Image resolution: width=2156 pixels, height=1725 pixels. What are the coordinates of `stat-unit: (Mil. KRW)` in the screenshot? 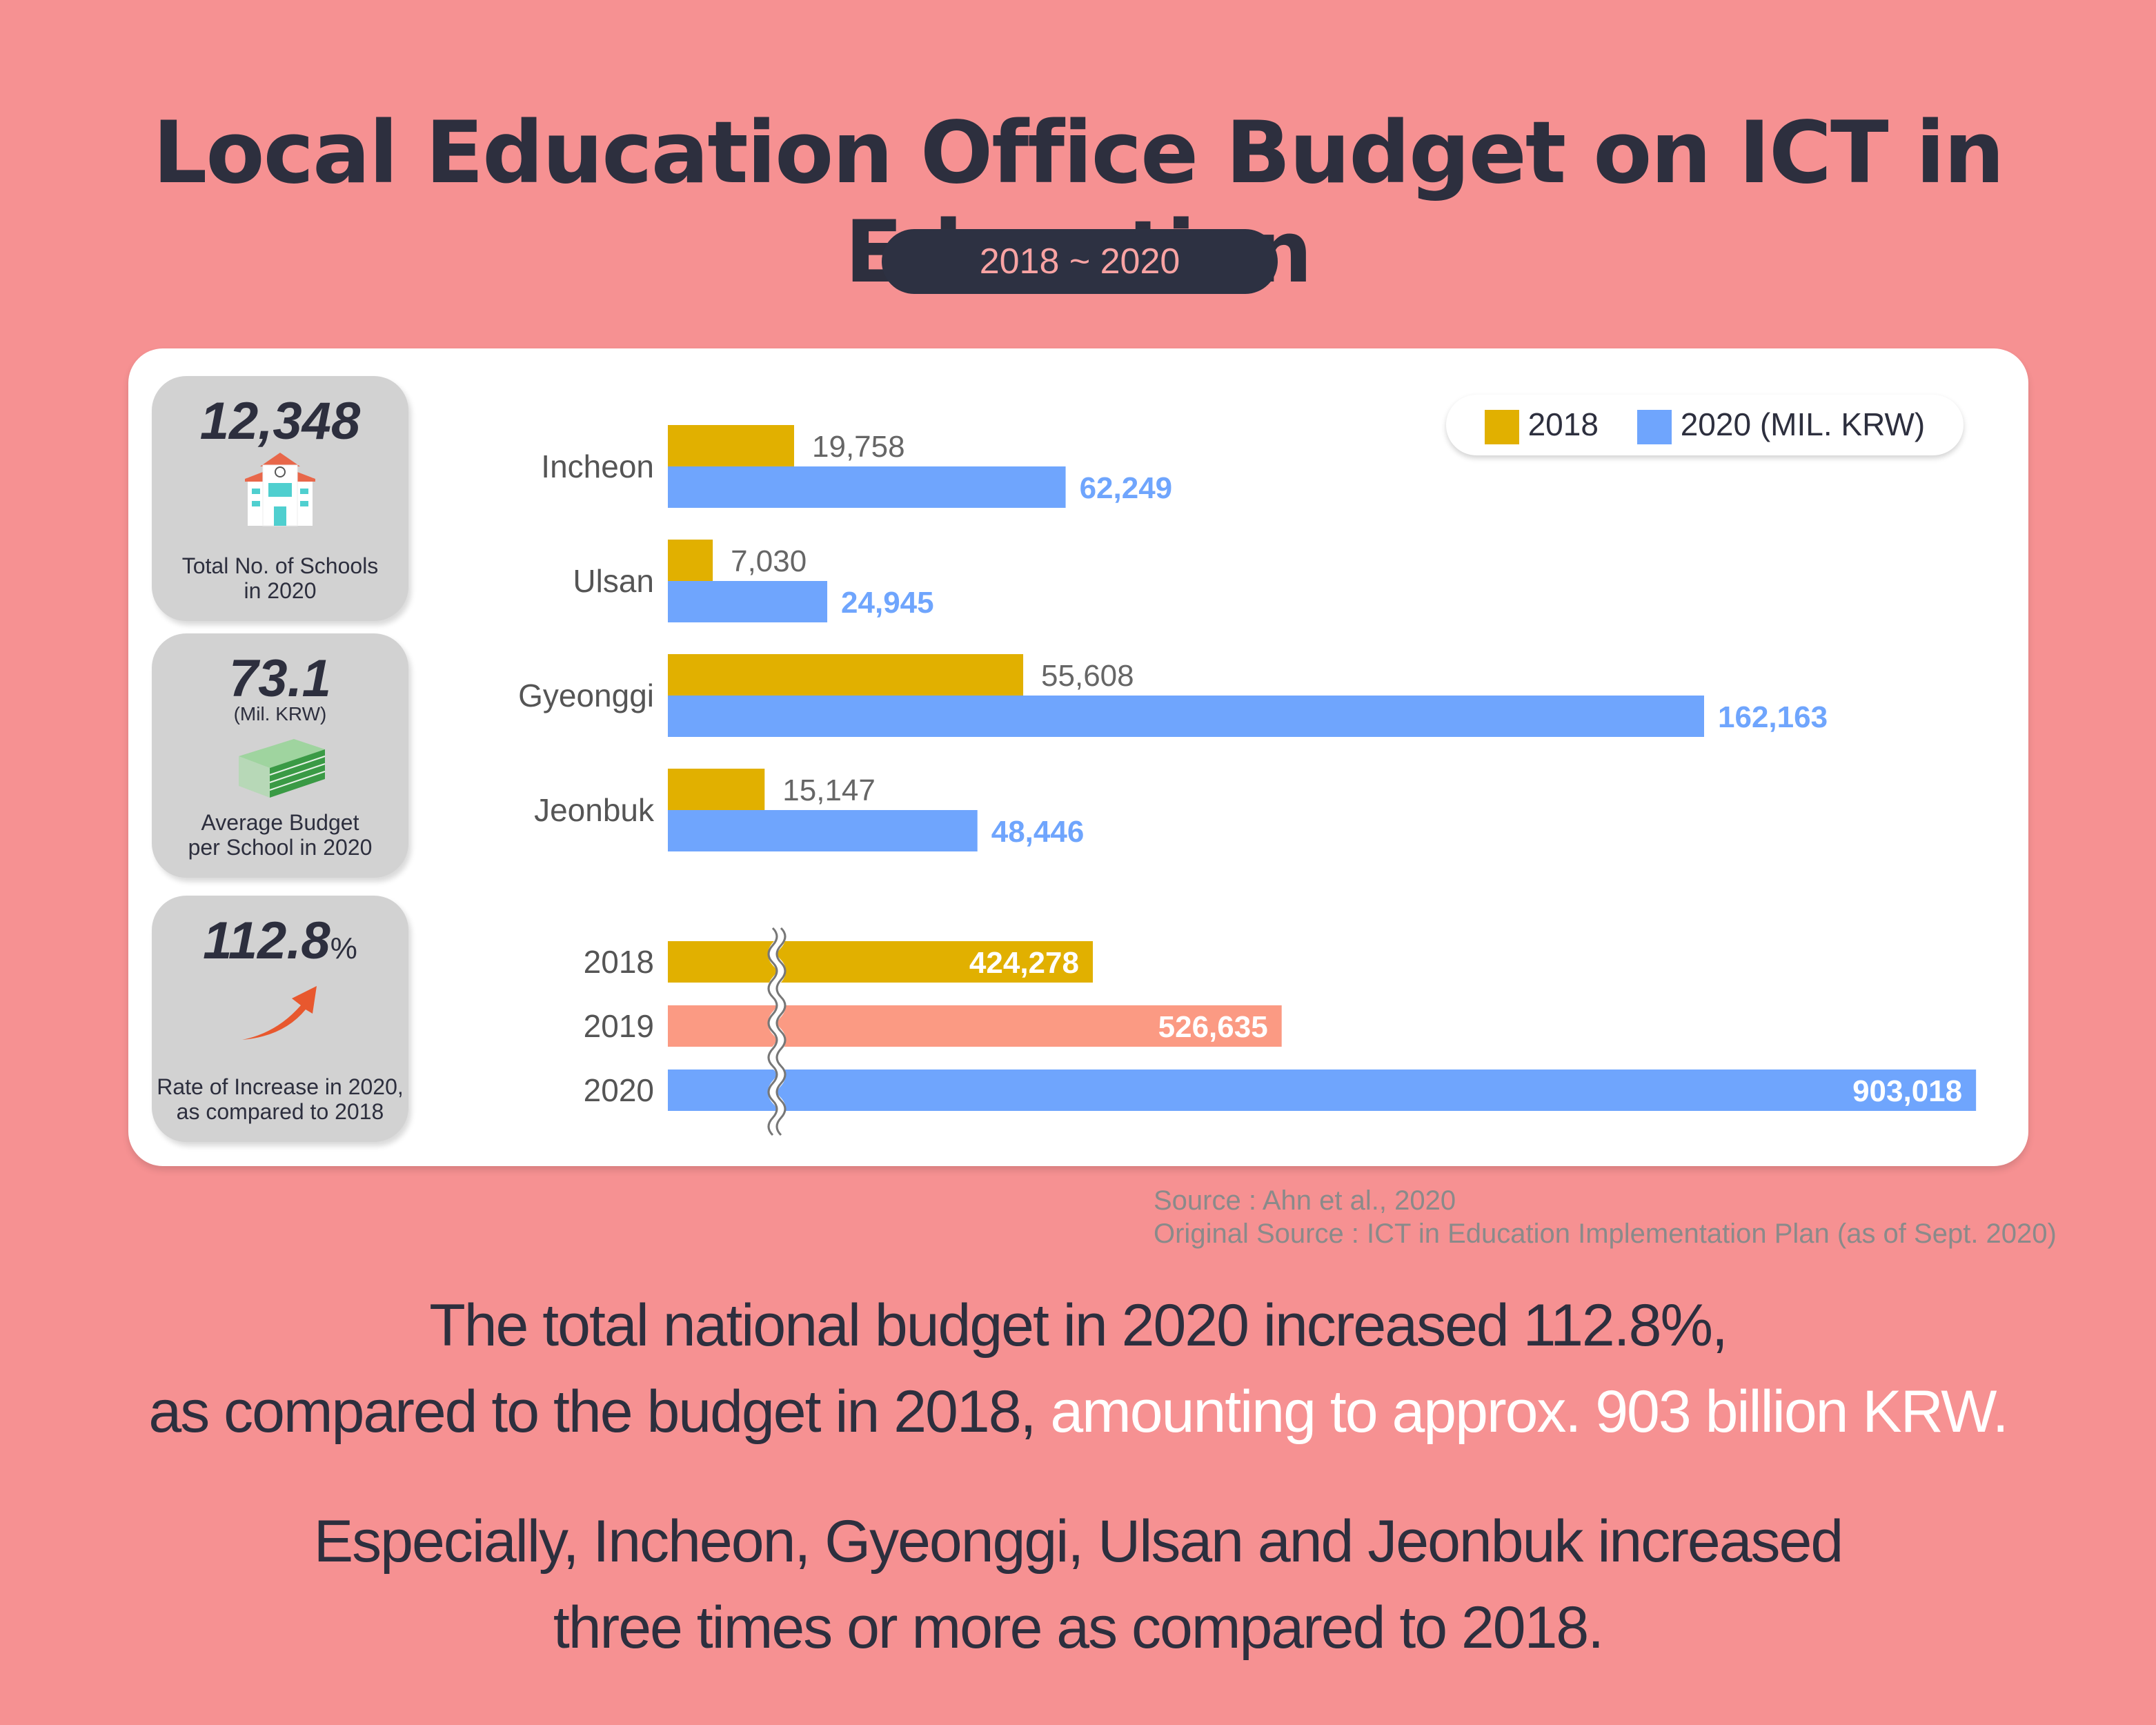 It's located at (280, 713).